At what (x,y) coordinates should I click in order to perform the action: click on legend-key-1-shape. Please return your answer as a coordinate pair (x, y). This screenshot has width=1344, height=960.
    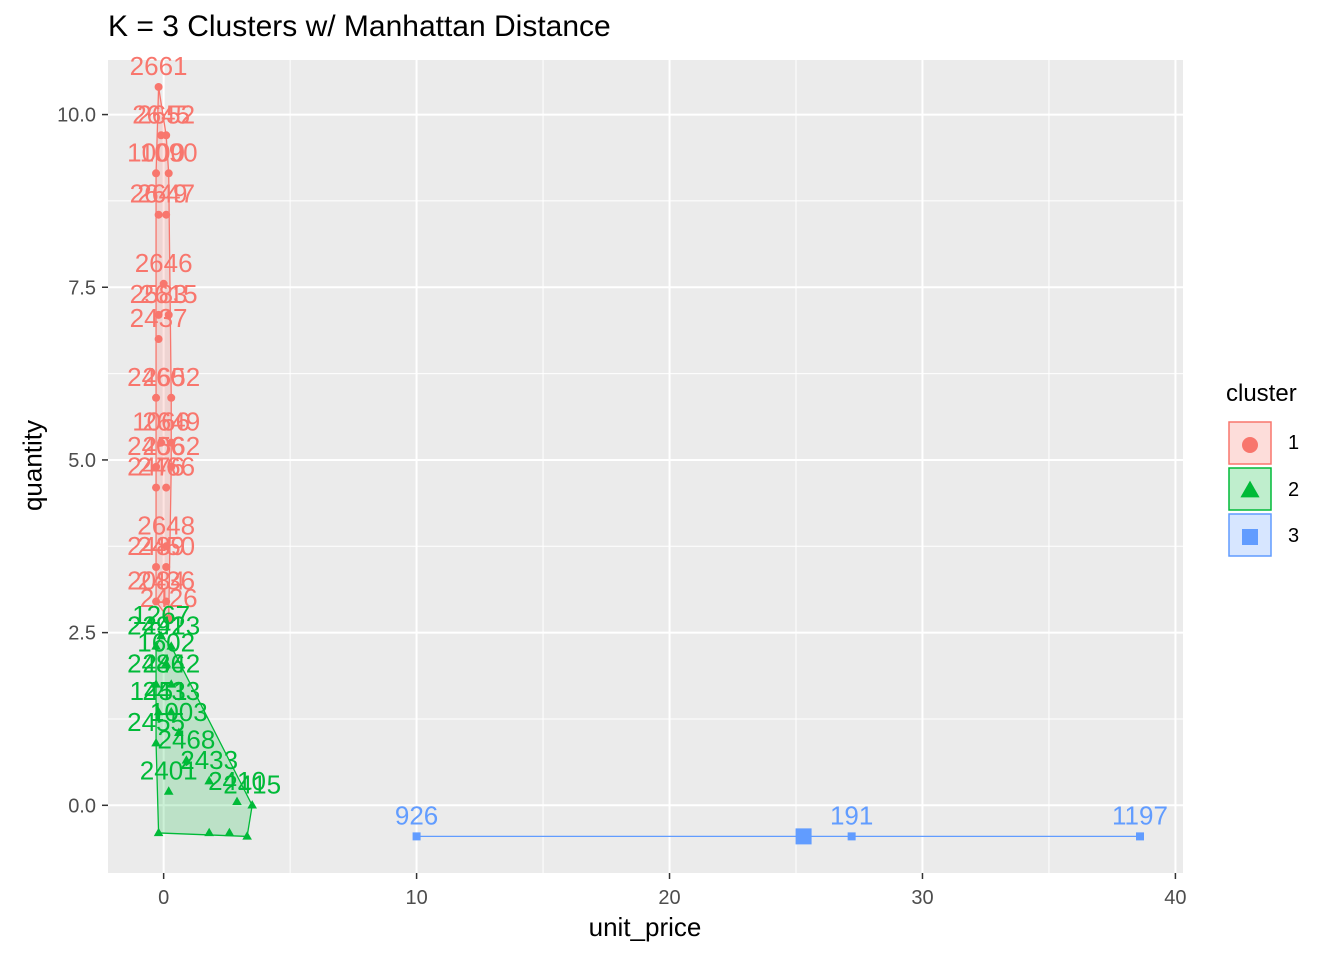
    Looking at the image, I should click on (1250, 445).